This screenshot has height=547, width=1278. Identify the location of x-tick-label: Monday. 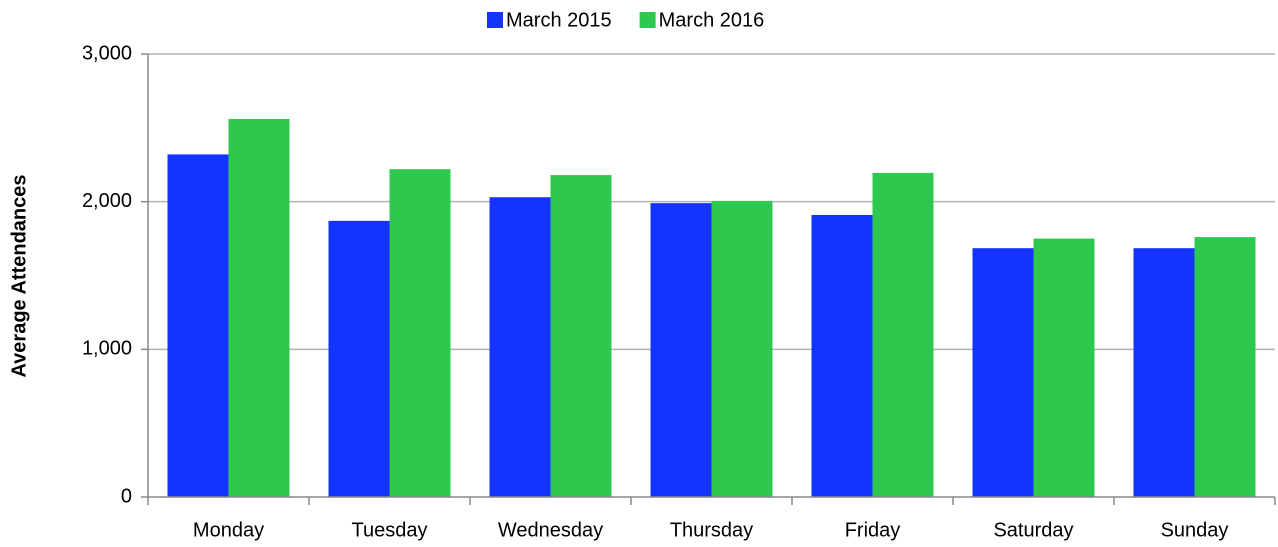
(228, 530).